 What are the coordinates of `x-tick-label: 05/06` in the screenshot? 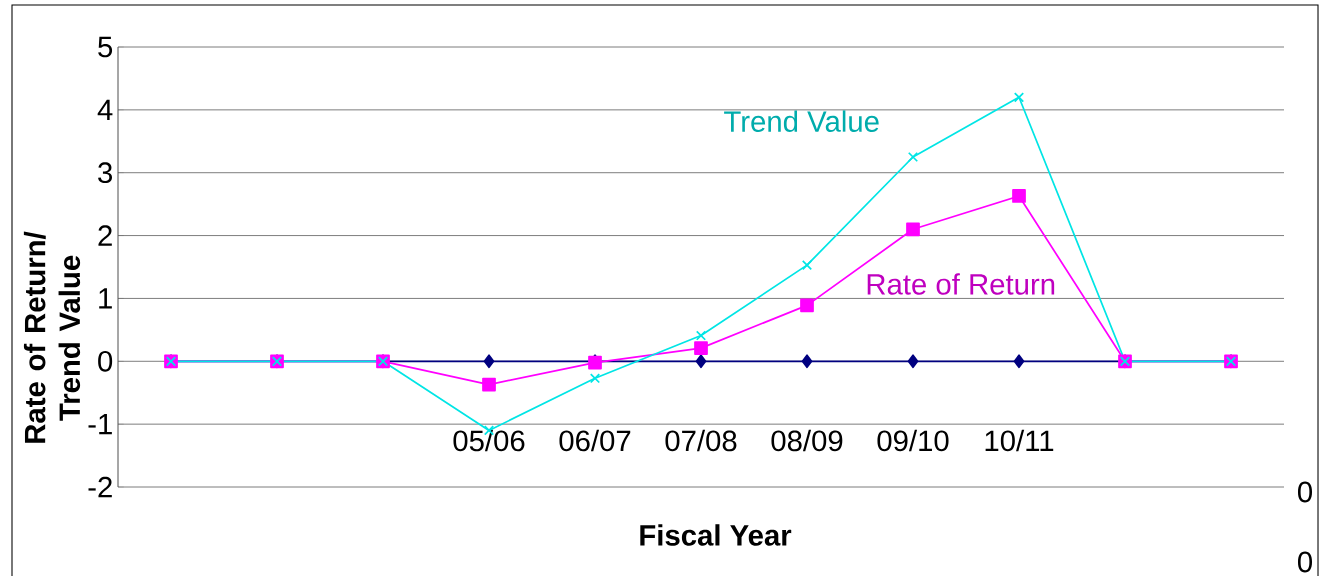 It's located at (489, 440).